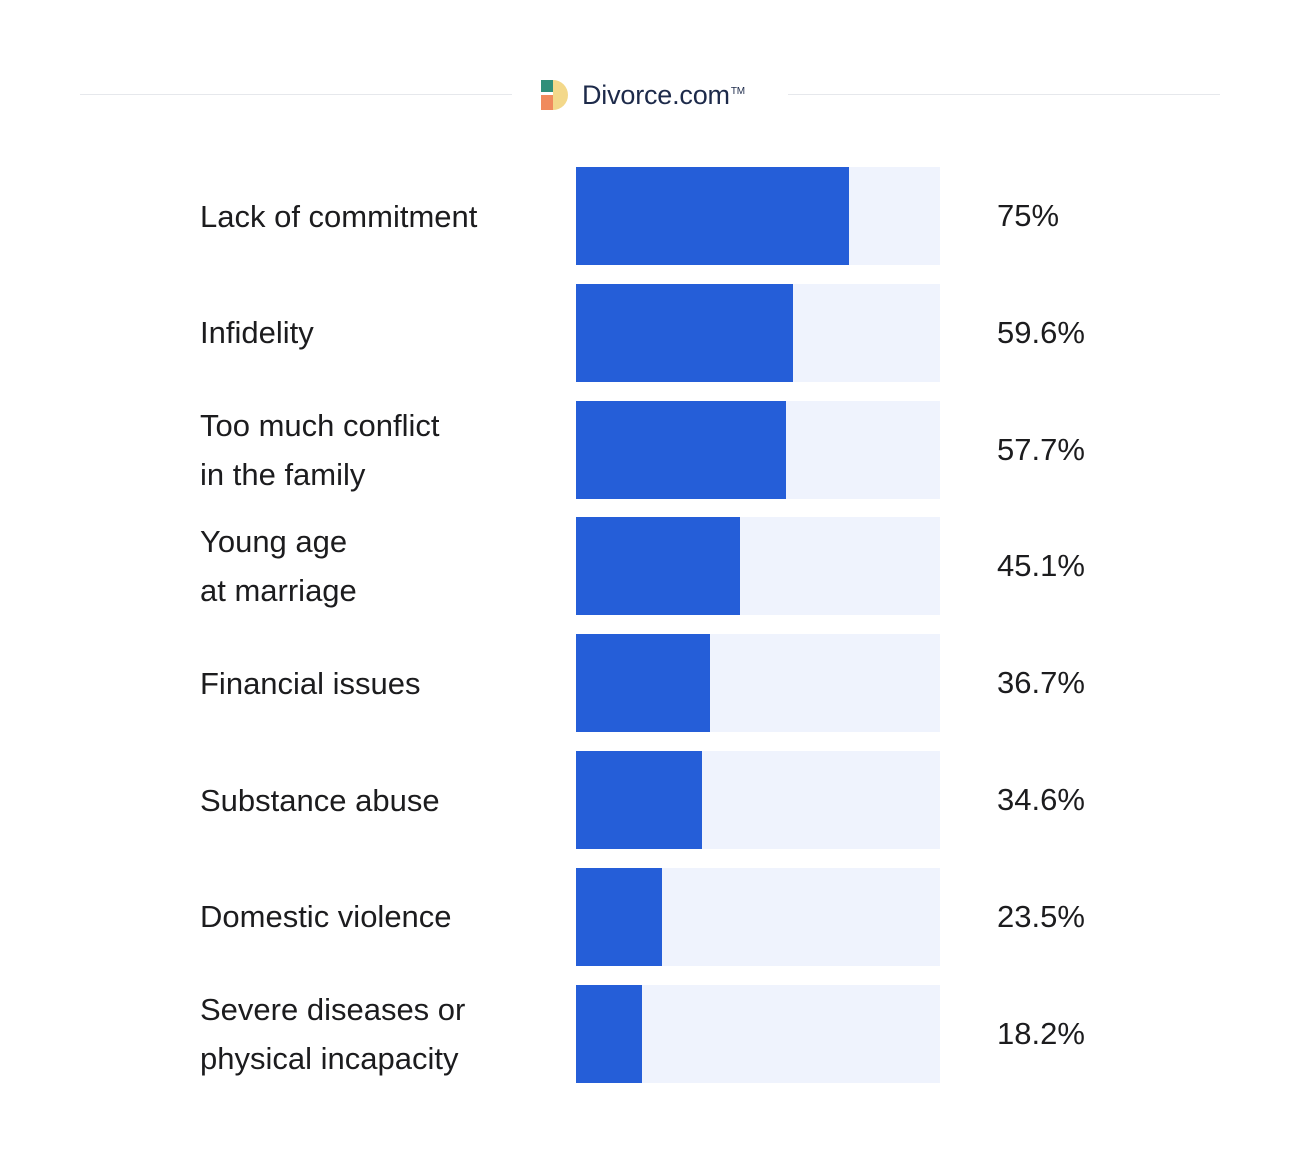  I want to click on category-label: Severe diseases or physical incapacity, so click(333, 1033).